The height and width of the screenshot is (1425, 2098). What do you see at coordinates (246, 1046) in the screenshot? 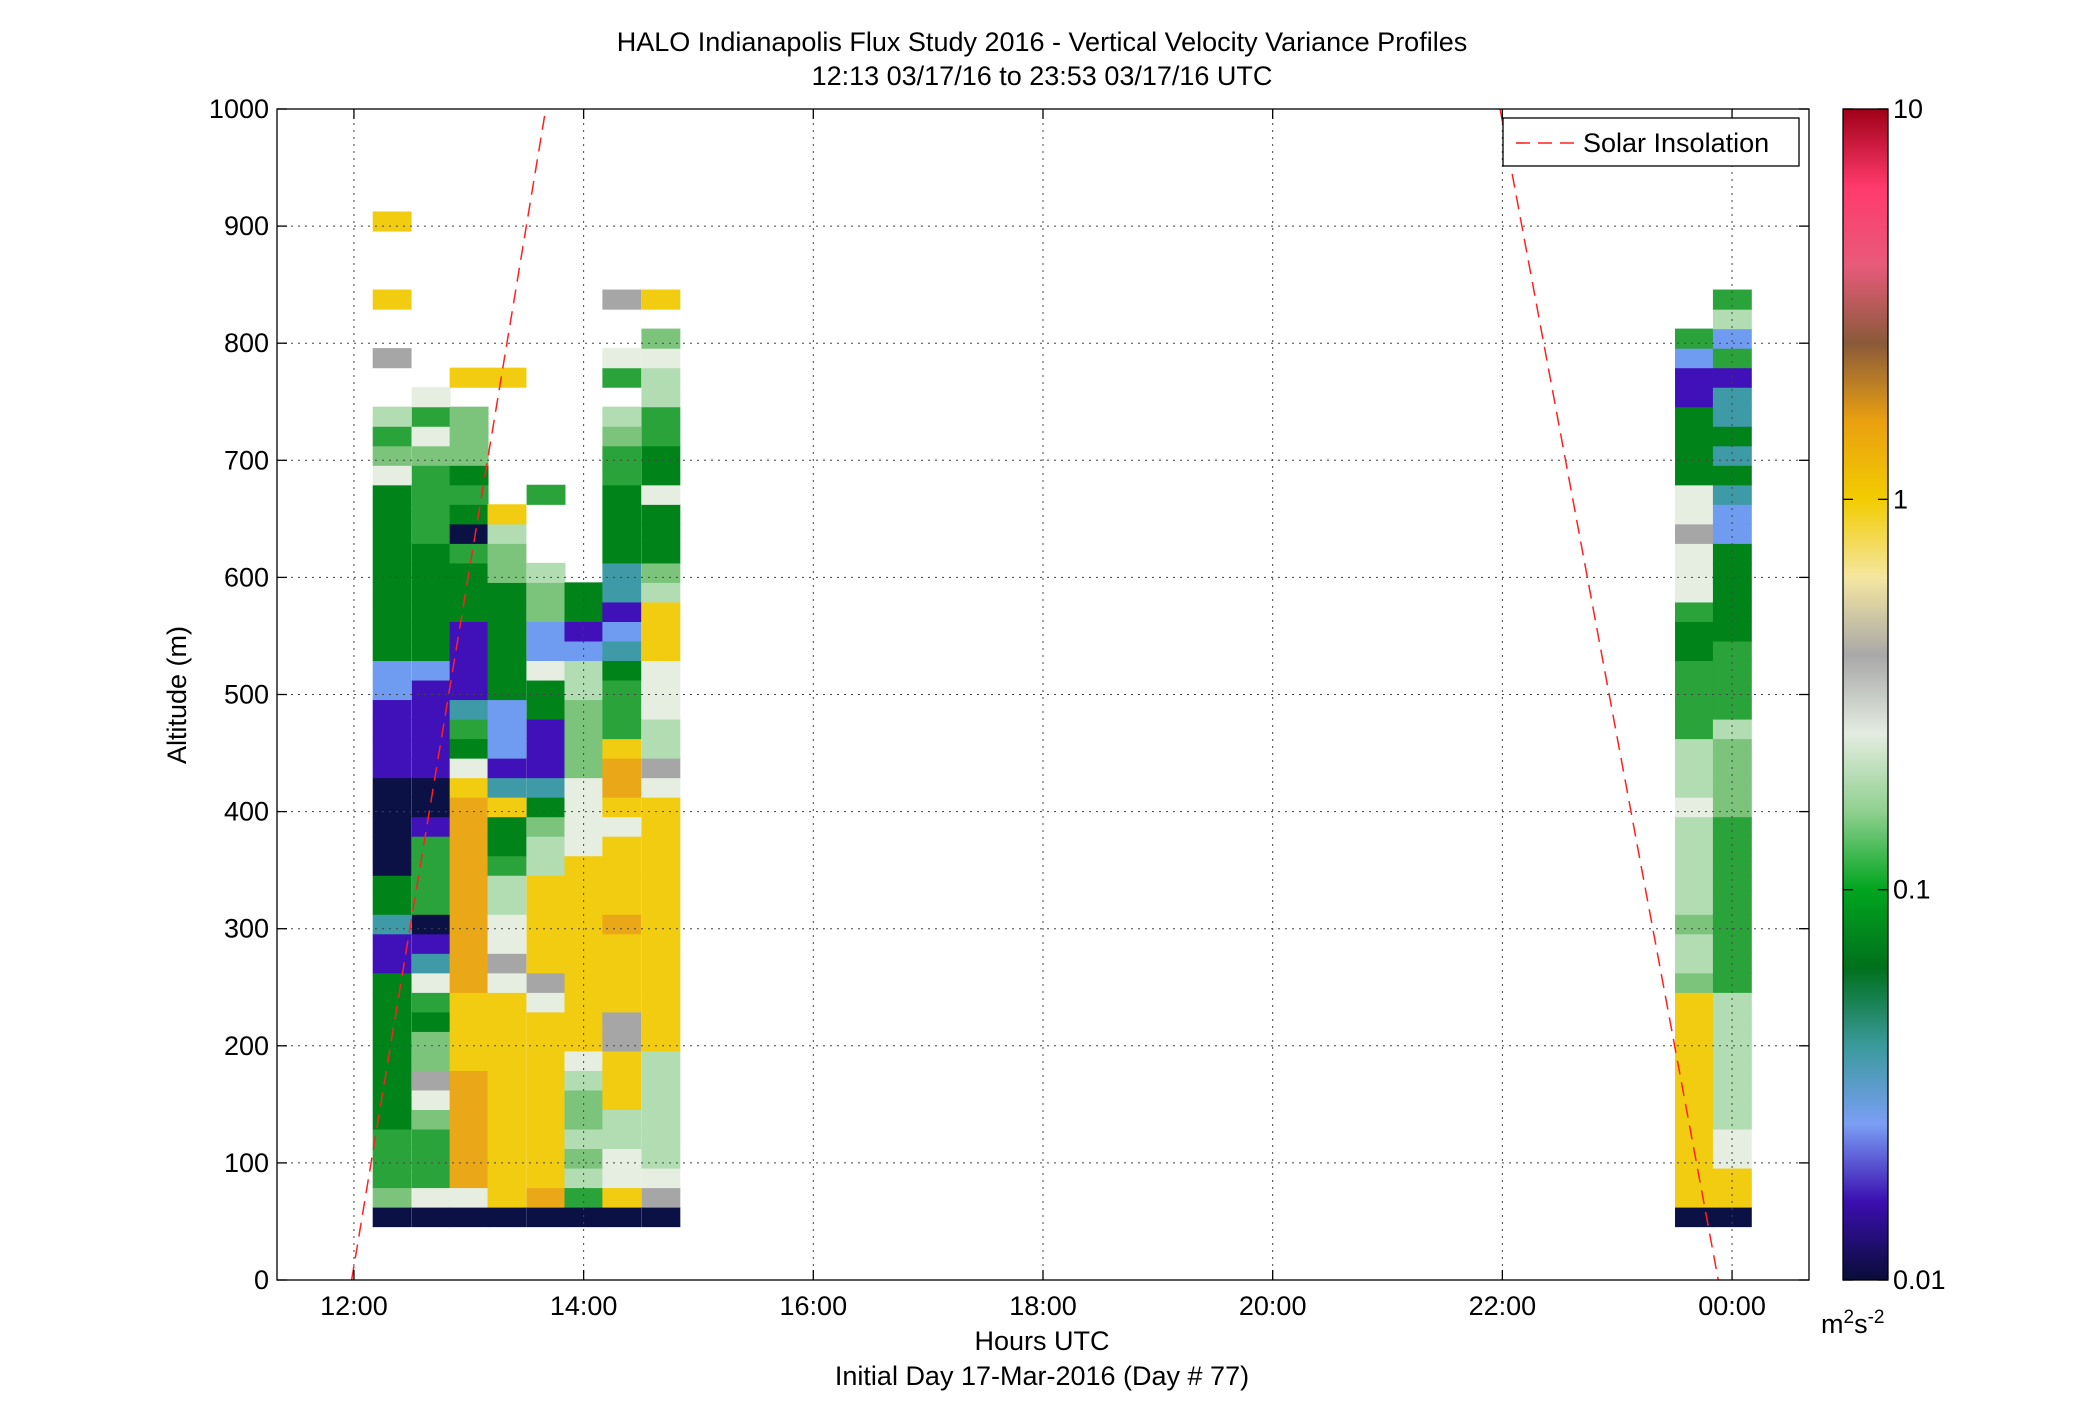
I see `y-tick-label-2: 200` at bounding box center [246, 1046].